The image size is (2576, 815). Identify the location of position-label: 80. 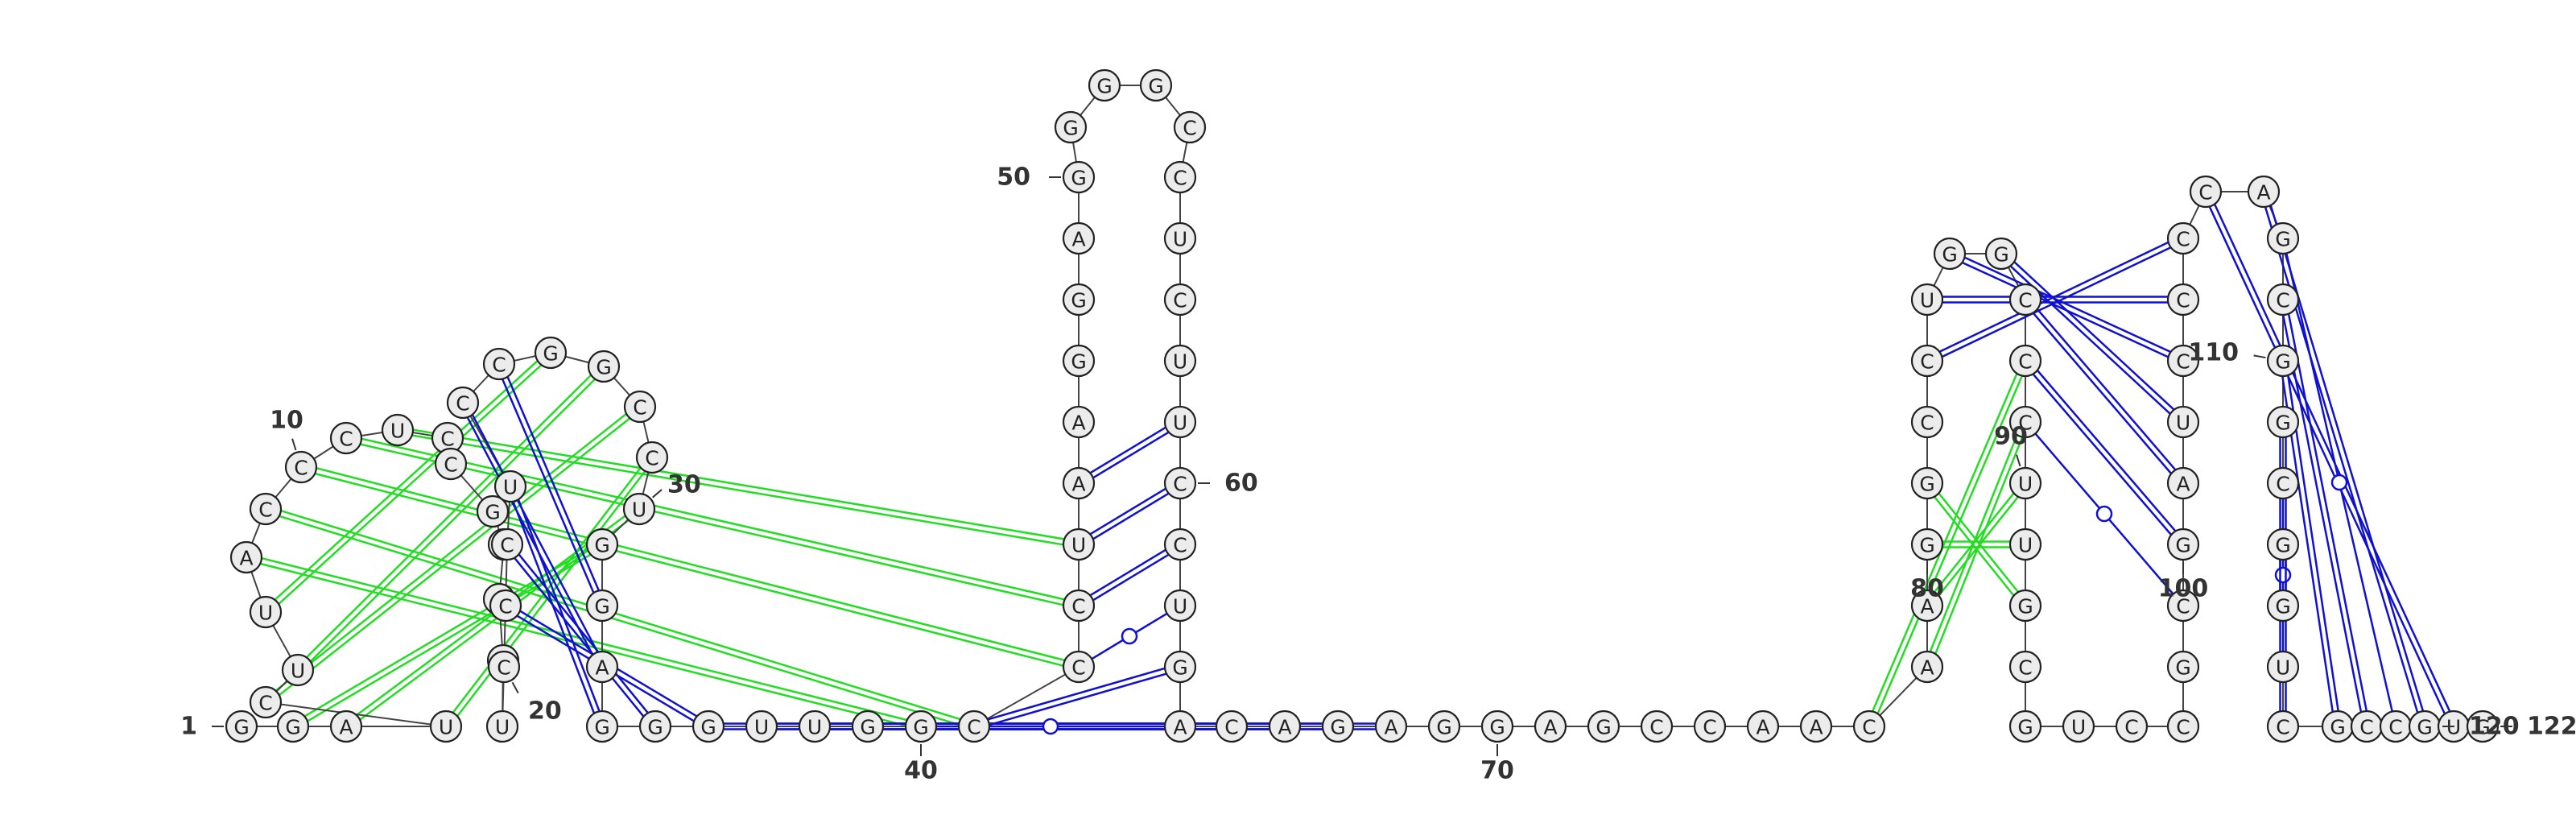
(1927, 589).